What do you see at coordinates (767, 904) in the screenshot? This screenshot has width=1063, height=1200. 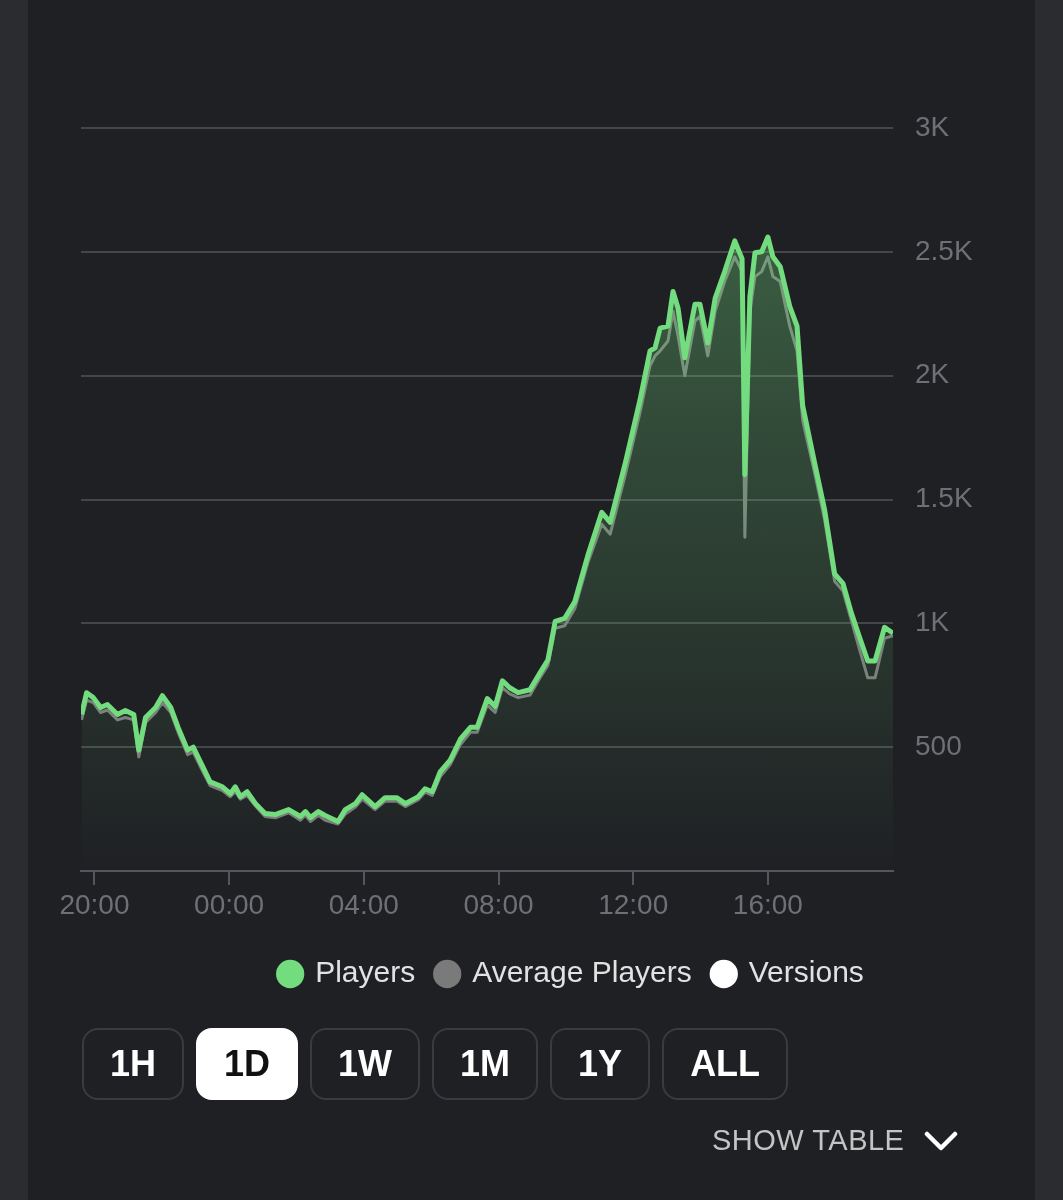 I see `x-tick-label: 16:00` at bounding box center [767, 904].